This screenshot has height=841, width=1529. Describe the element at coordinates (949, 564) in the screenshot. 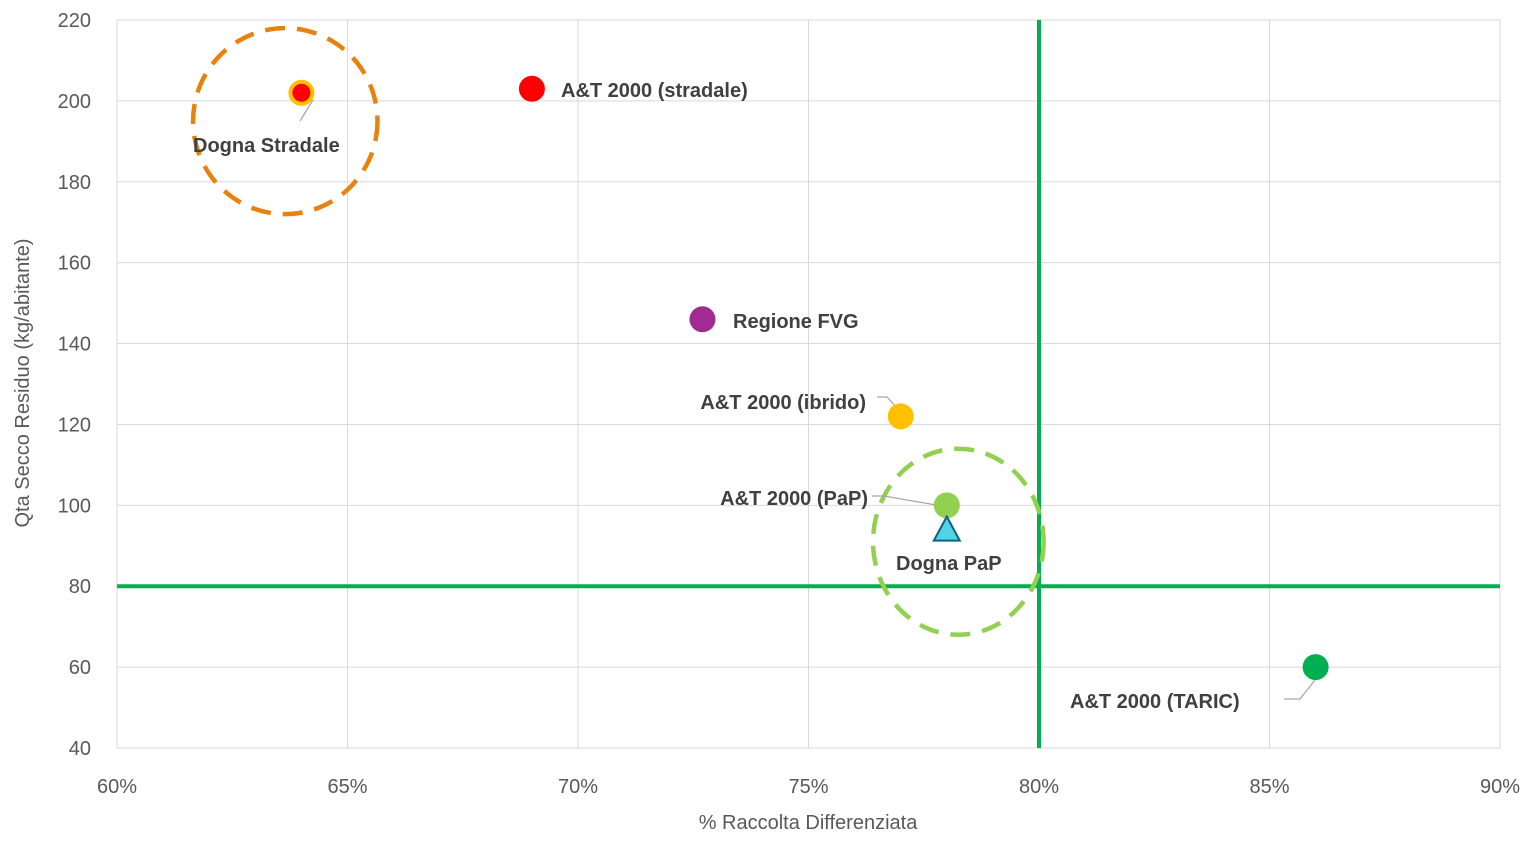

I see `point-label-dogna-pap: Dogna PaP` at that location.